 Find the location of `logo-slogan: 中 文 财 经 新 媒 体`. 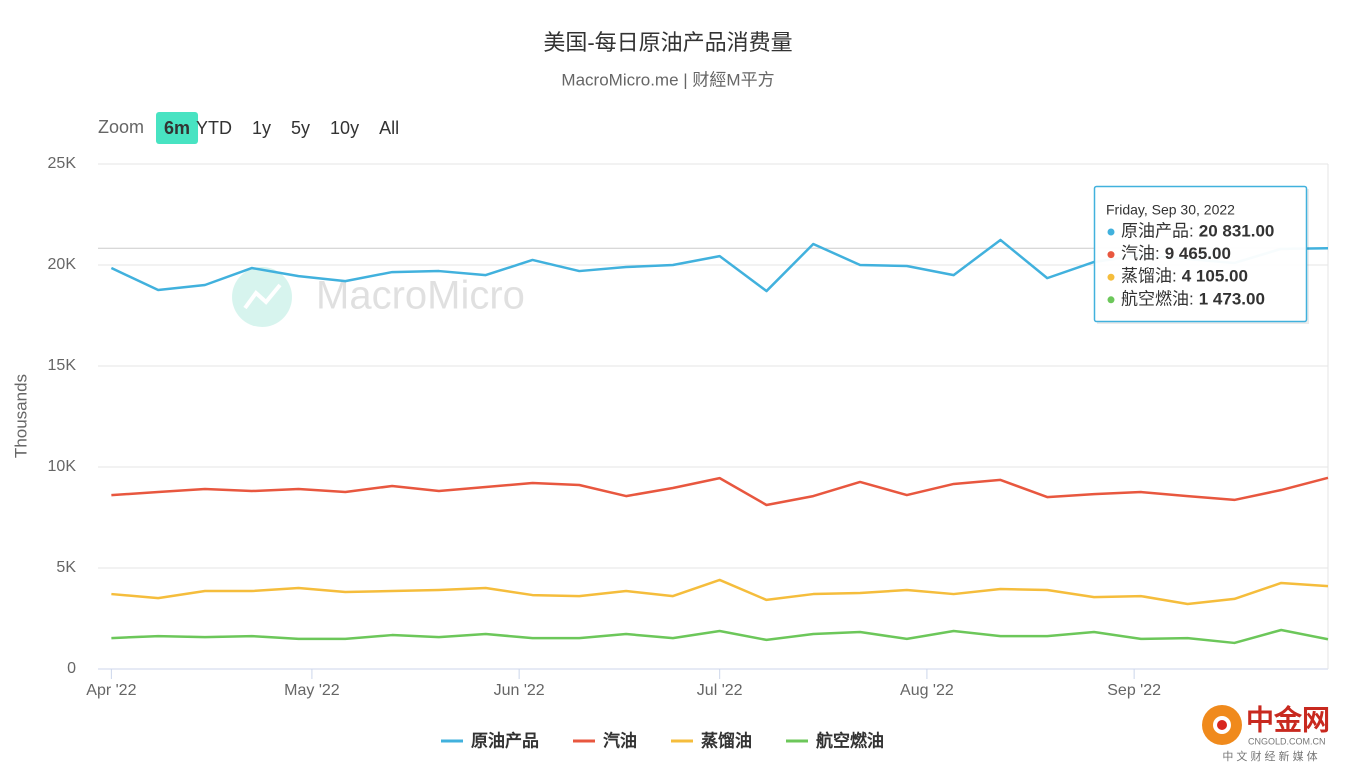

logo-slogan: 中 文 财 经 新 媒 体 is located at coordinates (1269, 756).